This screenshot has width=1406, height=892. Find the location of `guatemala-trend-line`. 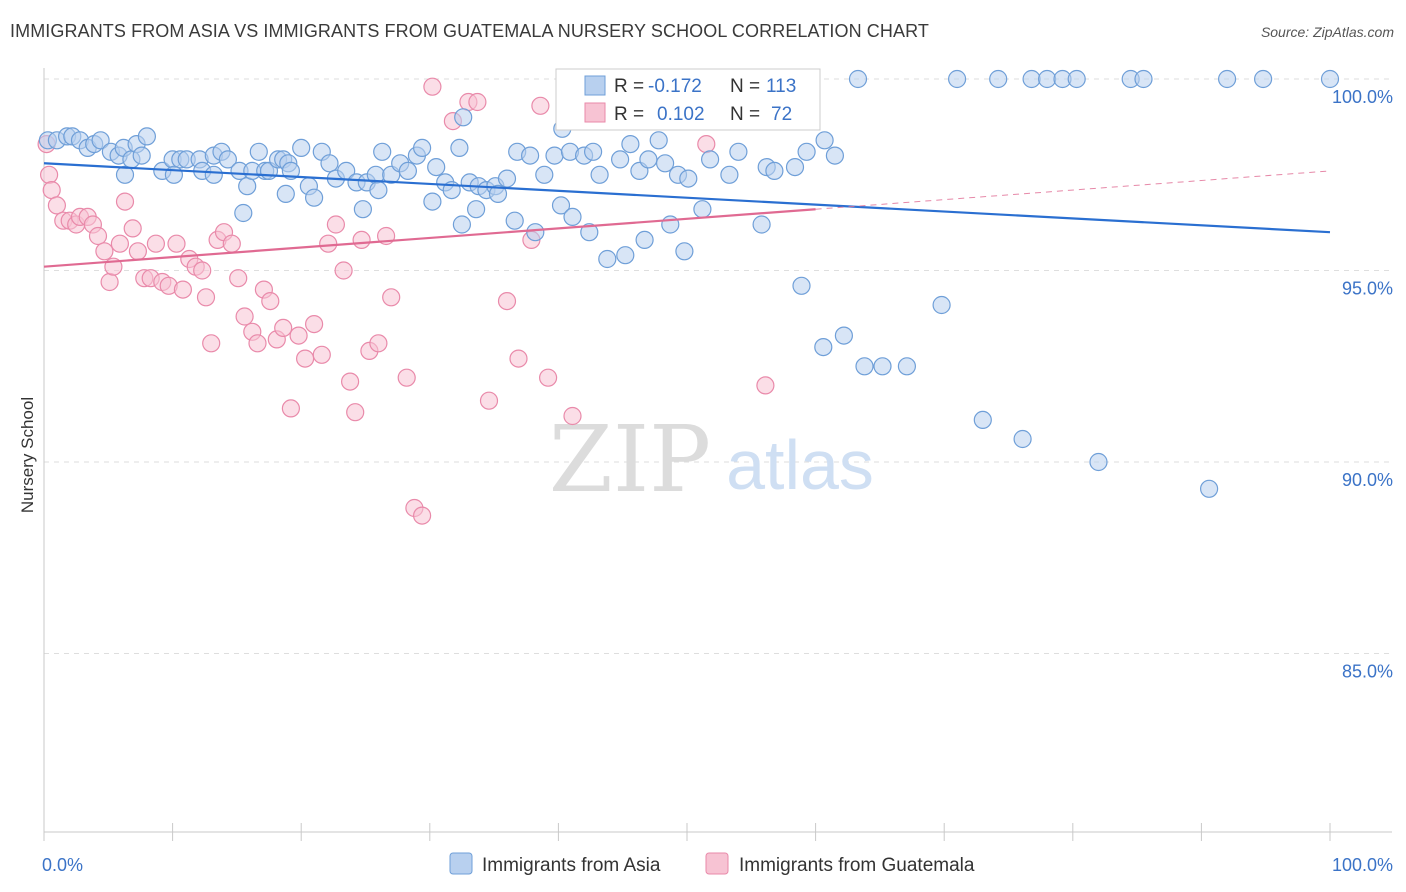

guatemala-trend-line is located at coordinates (429, 238).